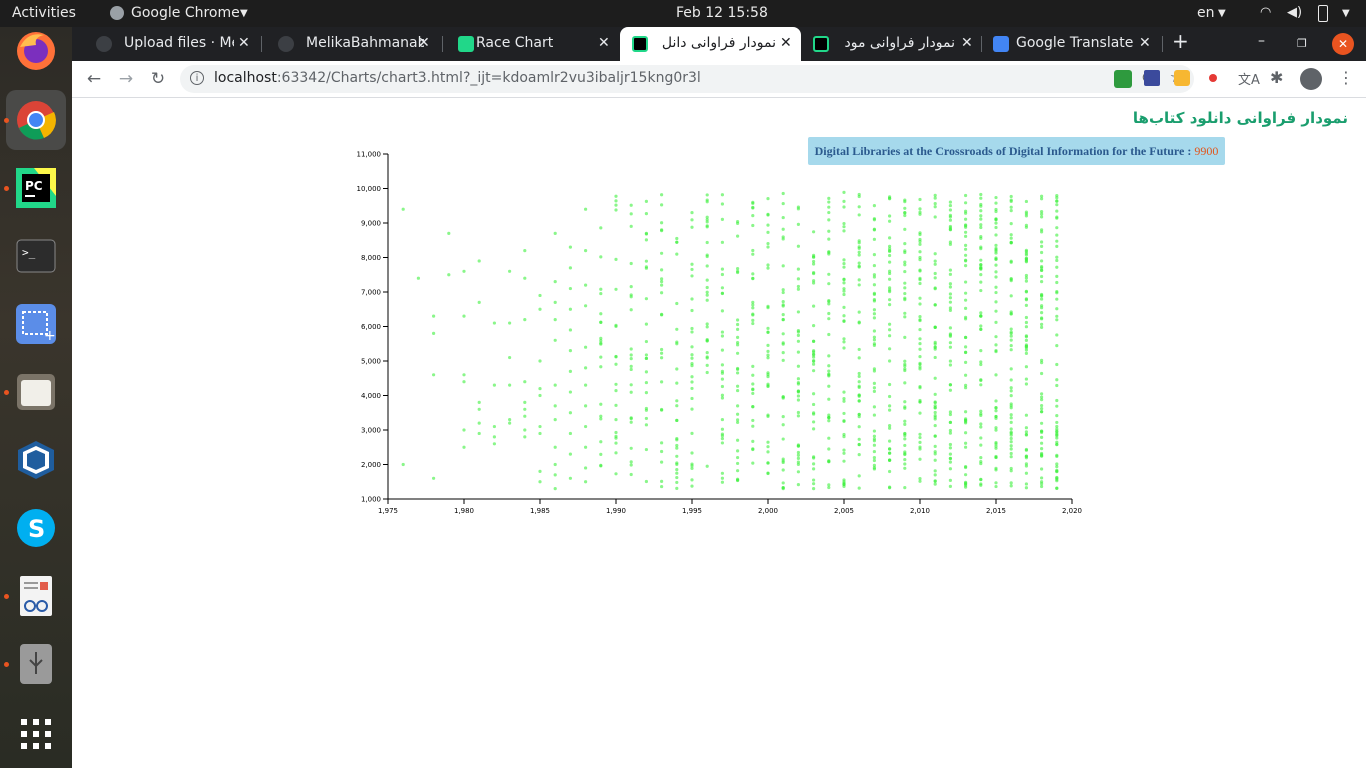  Describe the element at coordinates (36, 120) in the screenshot. I see `chrome-icon` at that location.